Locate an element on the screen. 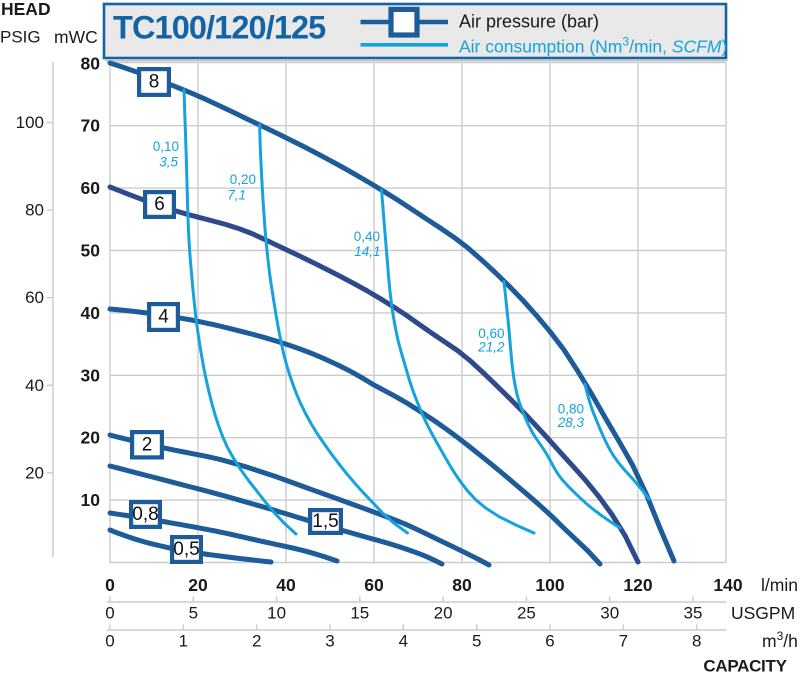 This screenshot has width=800, height=676. svg-text: CAPACITY is located at coordinates (745, 666).